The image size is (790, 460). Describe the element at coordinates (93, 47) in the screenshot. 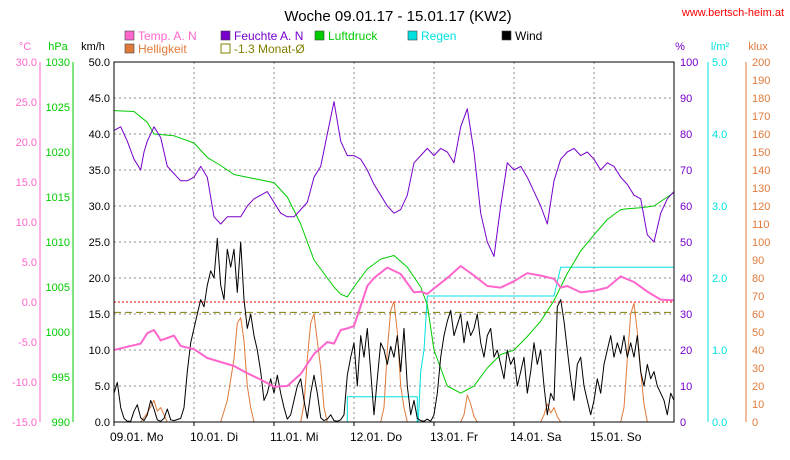

I see `unit-label-wind: km/h` at that location.